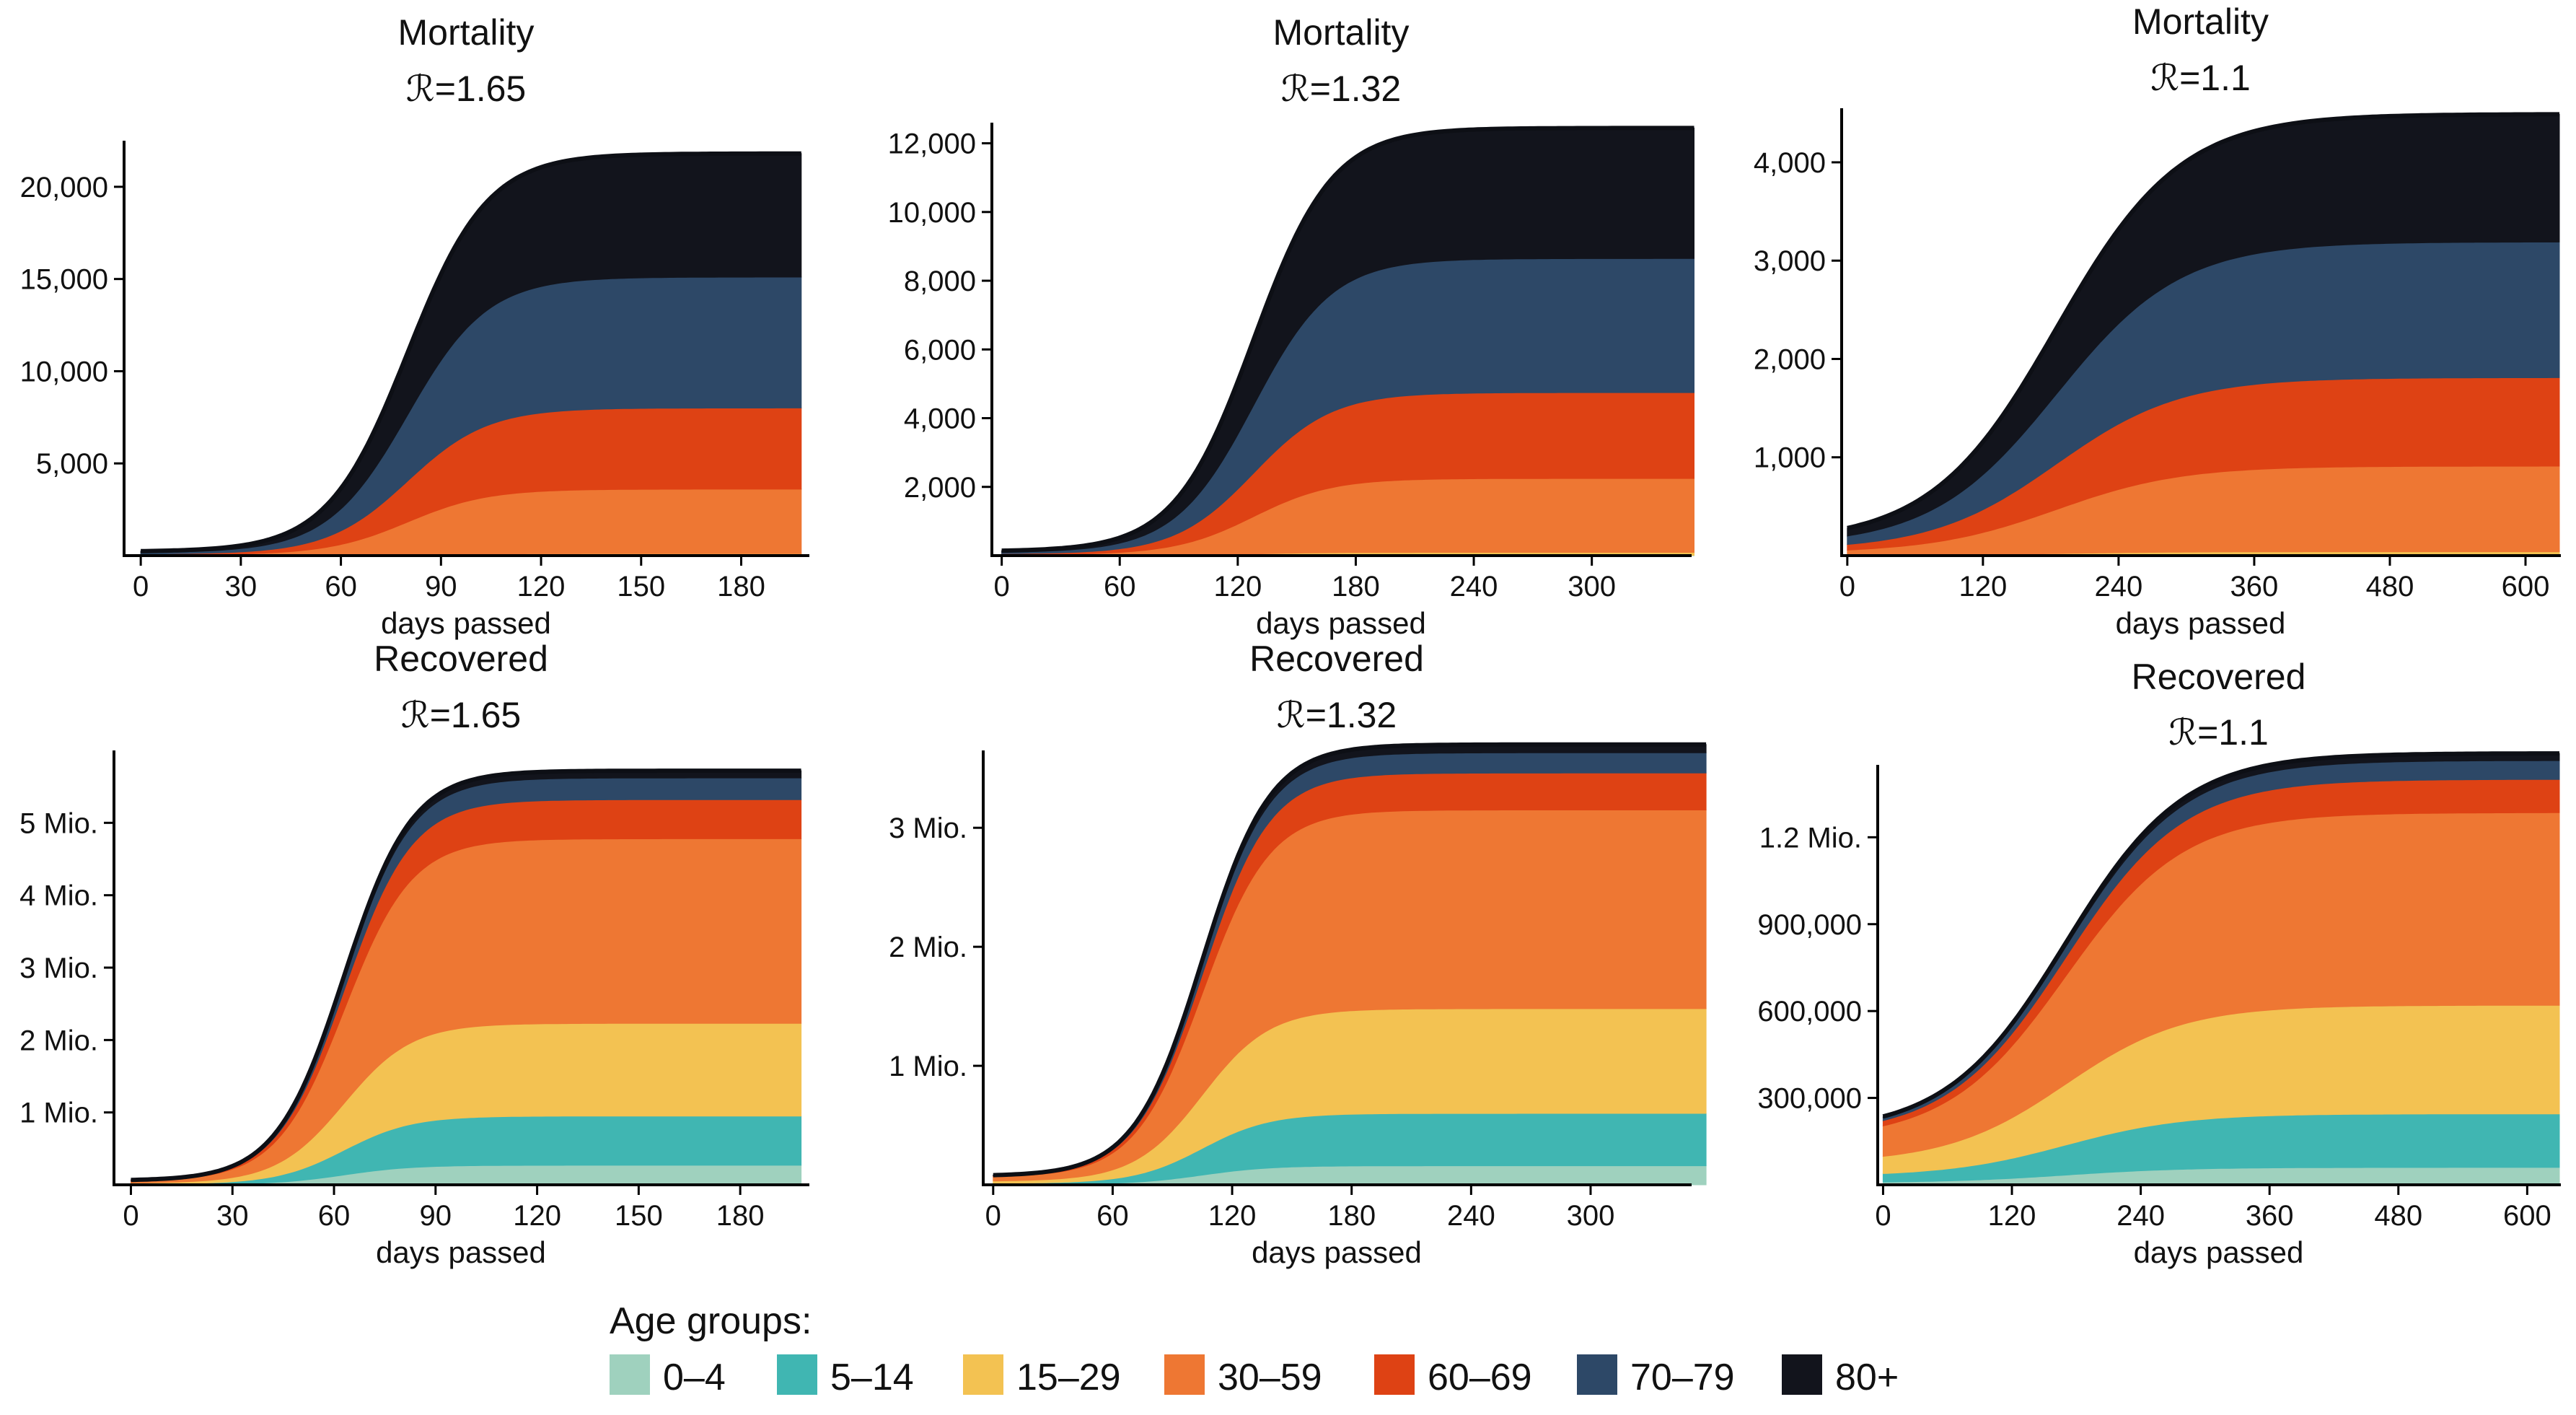  I want to click on y-tick-label: 8,000, so click(940, 281).